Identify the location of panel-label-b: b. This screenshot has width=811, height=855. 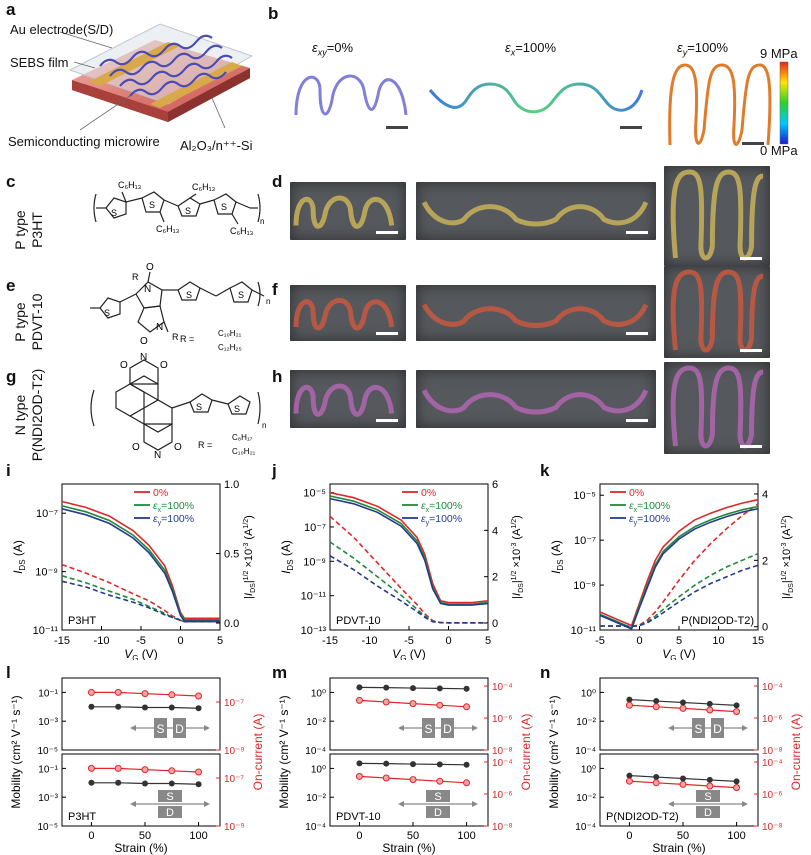
(273, 13).